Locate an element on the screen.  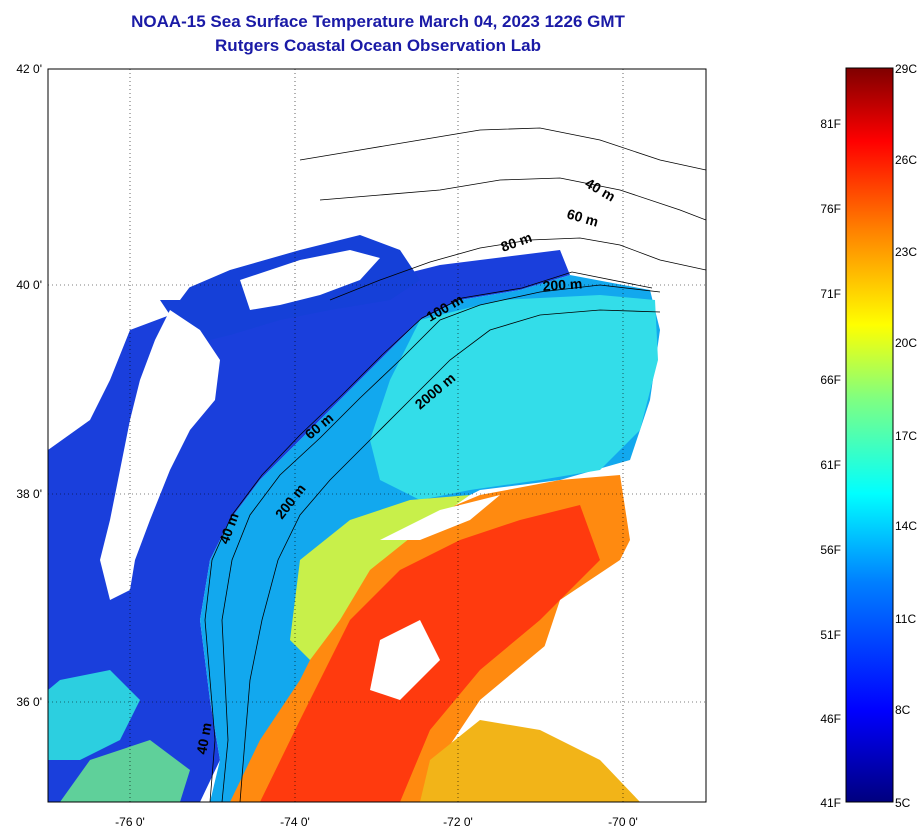
colorbar-fahrenheit-label: 56F is located at coordinates (830, 550).